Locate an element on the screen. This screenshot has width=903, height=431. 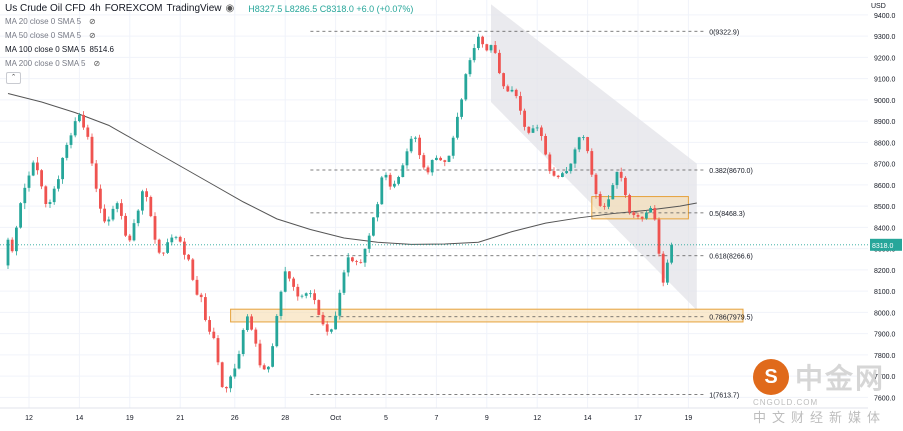
time-axis: 12 14 19 21 26 28 Oct 5 7 9 12 14 17 19 is located at coordinates (451, 419).